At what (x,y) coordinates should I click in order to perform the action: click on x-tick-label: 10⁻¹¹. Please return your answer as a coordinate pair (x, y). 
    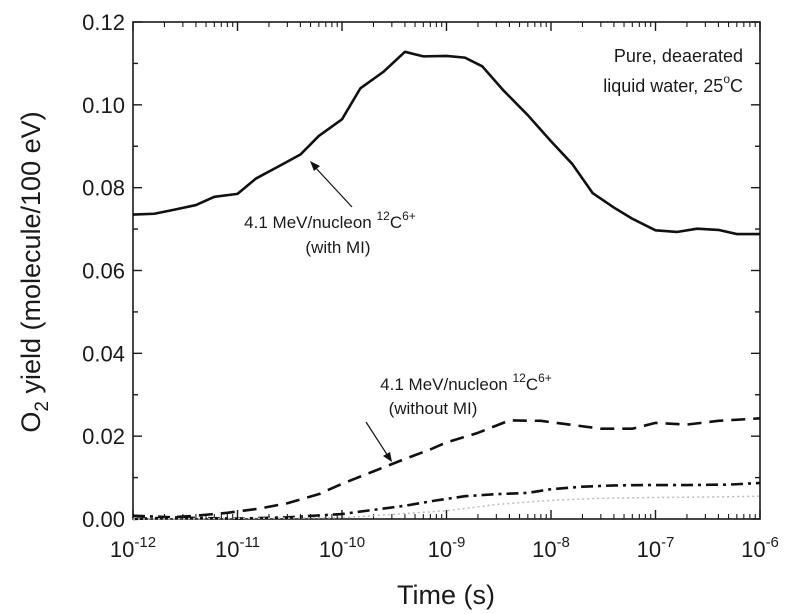
    Looking at the image, I should click on (237, 548).